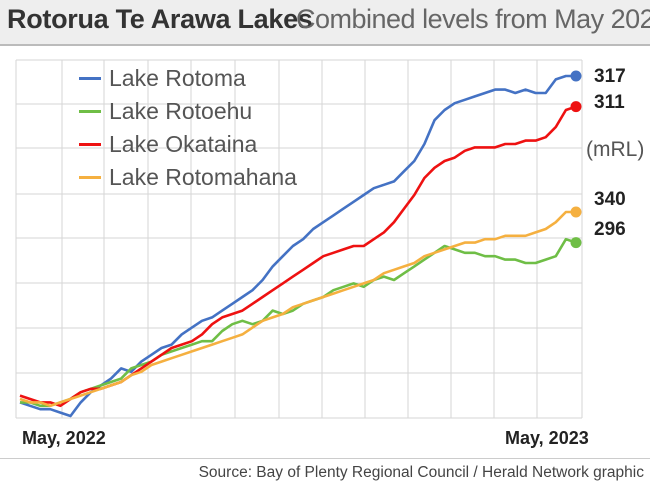 Image resolution: width=650 pixels, height=488 pixels. I want to click on legend-item-rotoehu: Lake Rotoehu, so click(188, 111).